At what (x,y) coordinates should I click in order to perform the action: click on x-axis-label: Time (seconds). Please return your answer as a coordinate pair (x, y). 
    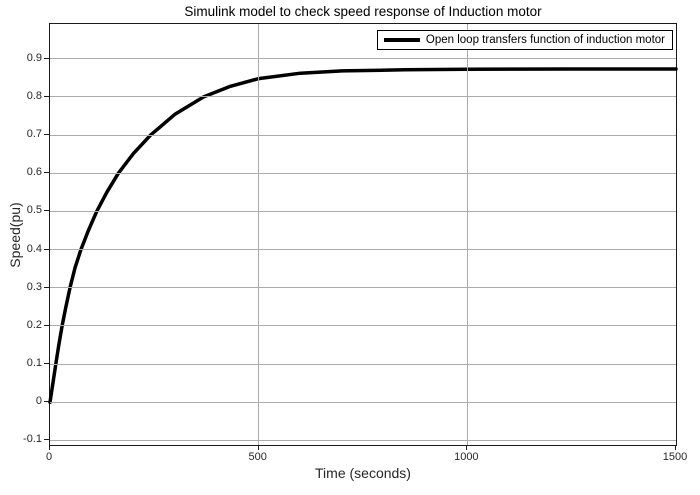
    Looking at the image, I should click on (363, 473).